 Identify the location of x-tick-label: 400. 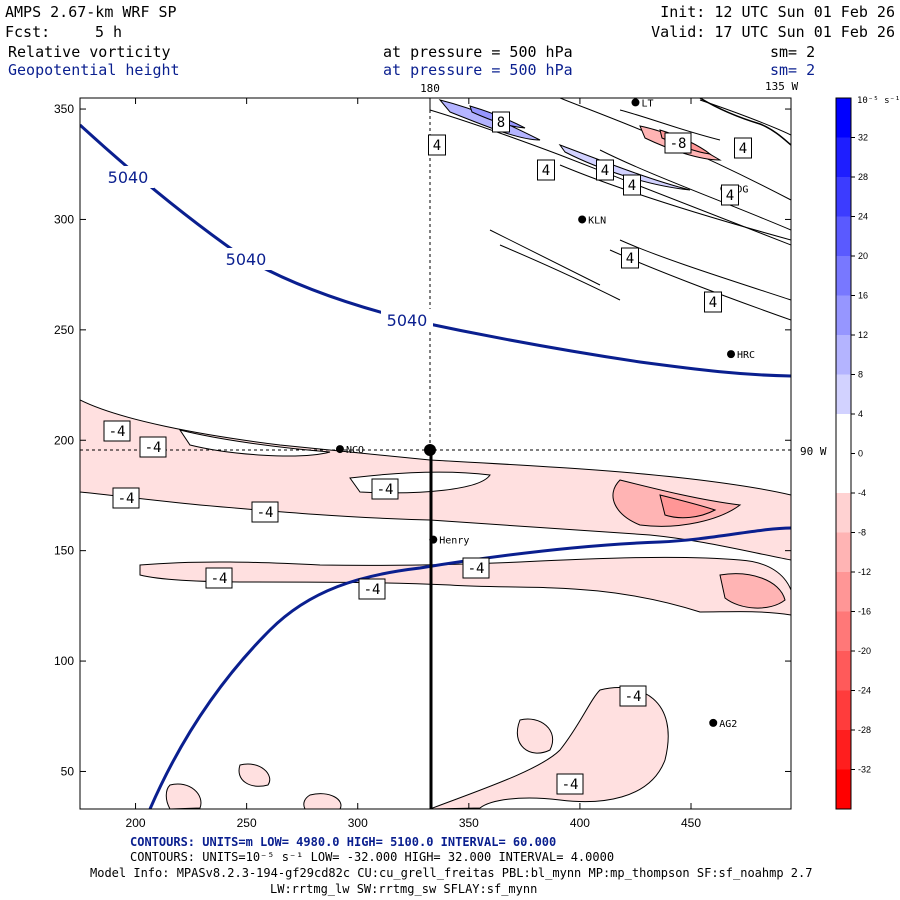
(580, 823).